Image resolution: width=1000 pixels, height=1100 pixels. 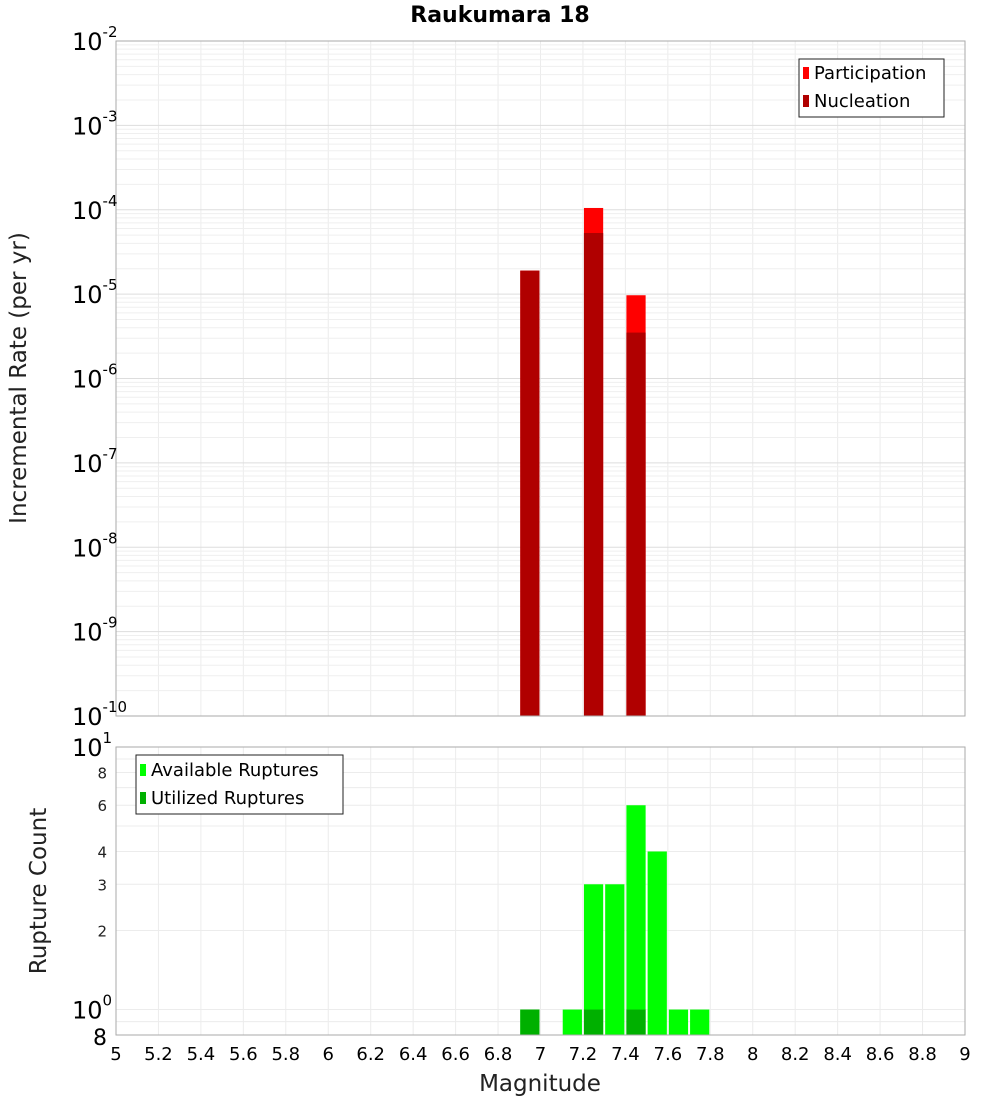 What do you see at coordinates (710, 1054) in the screenshot?
I see `x-tick-label: 7.8` at bounding box center [710, 1054].